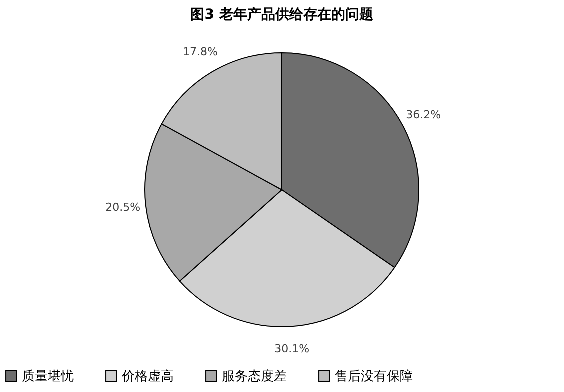  I want to click on legend-label: 质量堪忧, so click(48, 377).